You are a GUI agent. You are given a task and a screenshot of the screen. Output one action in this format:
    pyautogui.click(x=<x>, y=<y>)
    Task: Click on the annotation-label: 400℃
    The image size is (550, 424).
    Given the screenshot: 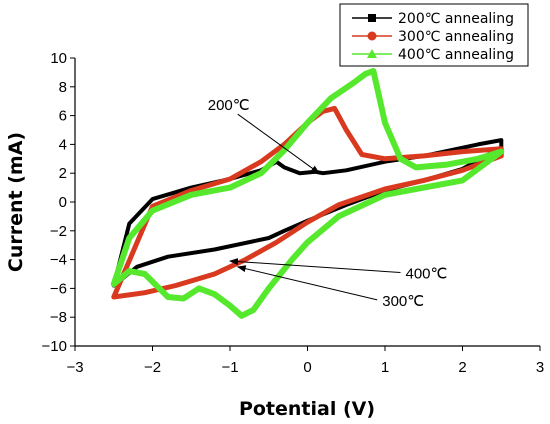 What is the action you would take?
    pyautogui.click(x=427, y=274)
    